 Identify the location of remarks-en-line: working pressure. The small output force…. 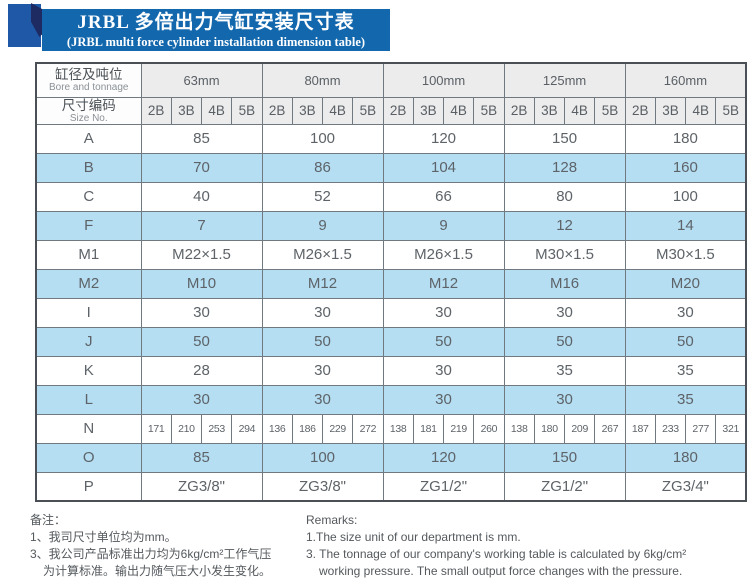
(501, 571).